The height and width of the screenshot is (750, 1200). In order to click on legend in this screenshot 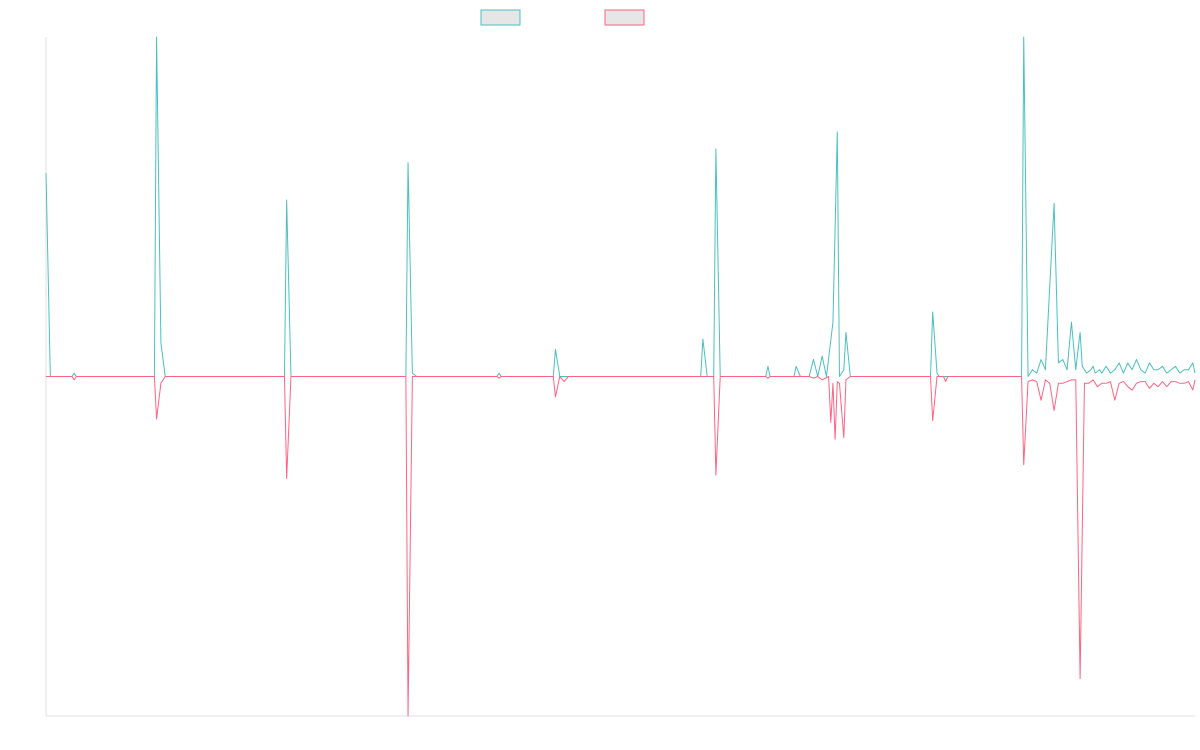, I will do `click(562, 17)`.